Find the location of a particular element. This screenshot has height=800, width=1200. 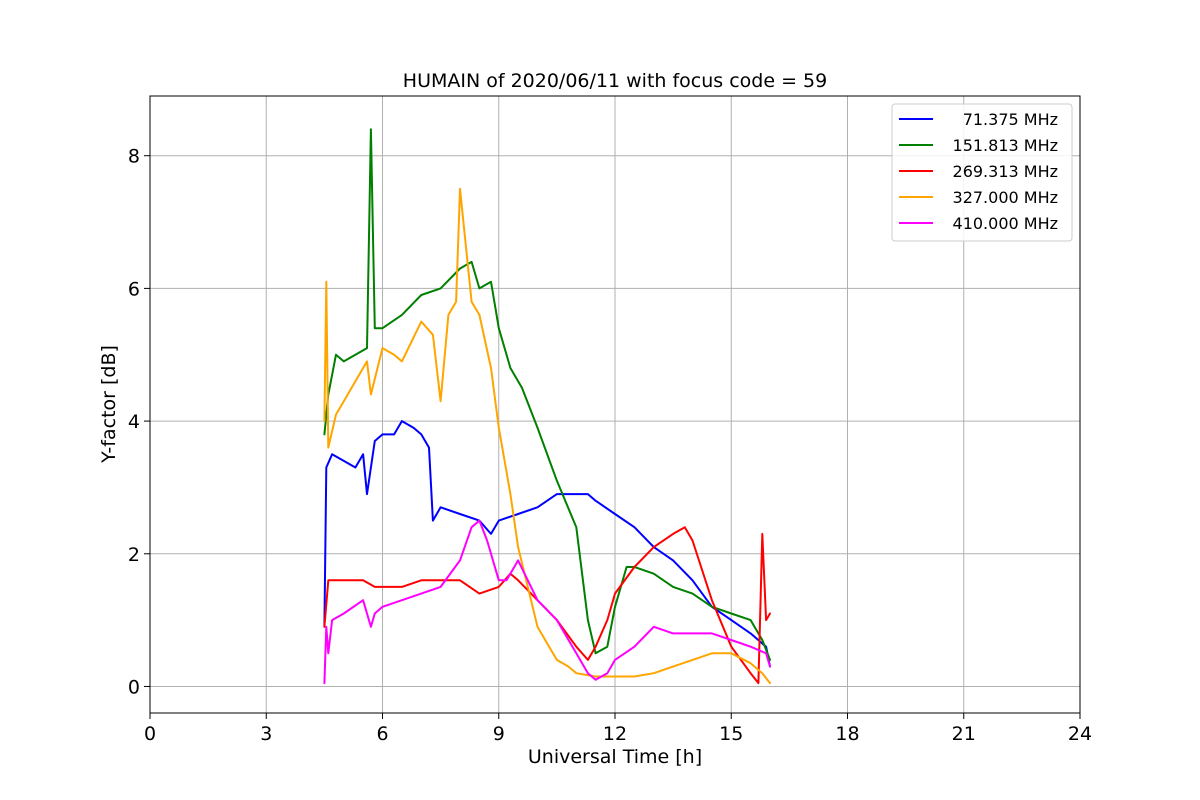

legend-label: 269.313 MHz is located at coordinates (1005, 171).